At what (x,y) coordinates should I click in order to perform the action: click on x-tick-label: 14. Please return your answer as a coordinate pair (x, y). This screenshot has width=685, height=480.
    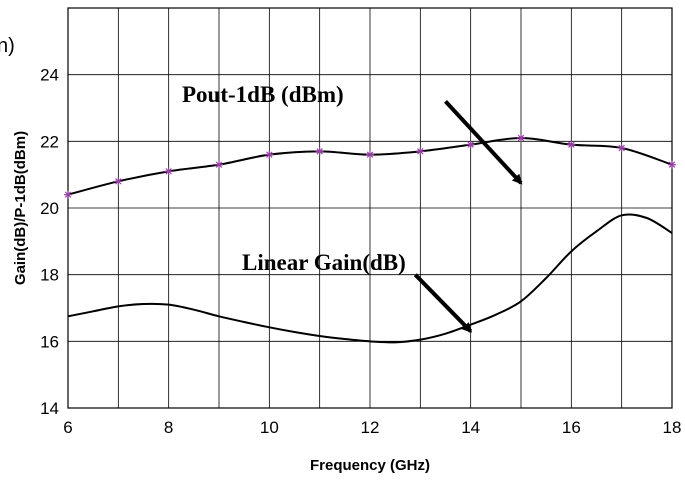
    Looking at the image, I should click on (470, 427).